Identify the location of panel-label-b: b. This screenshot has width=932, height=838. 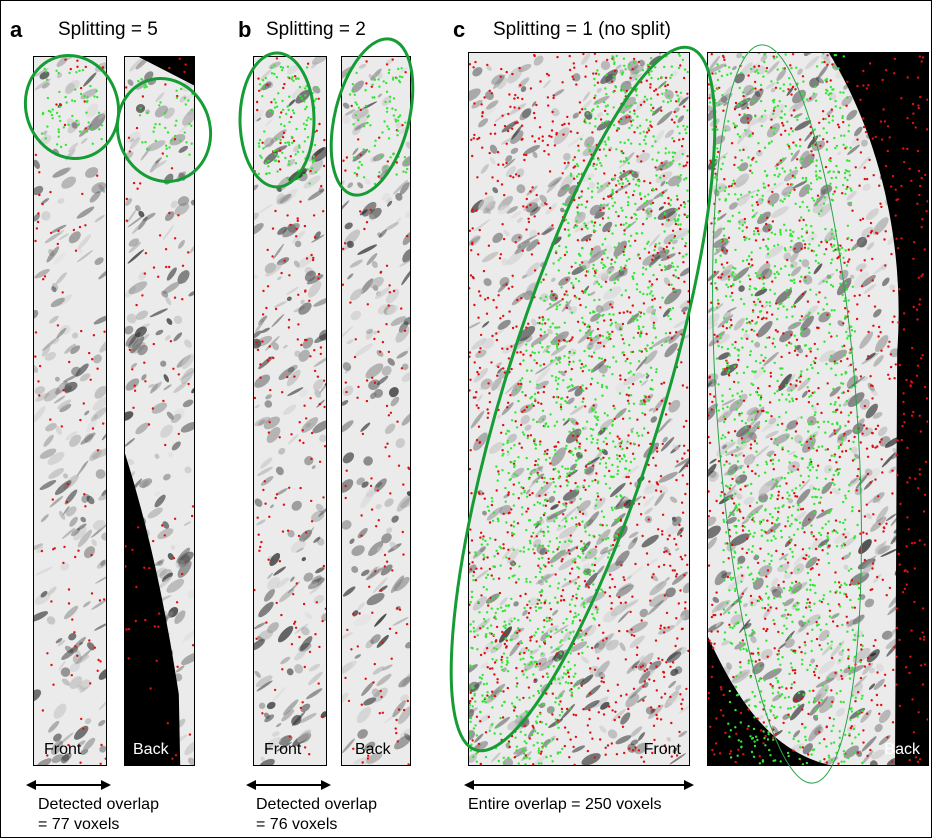
(245, 29).